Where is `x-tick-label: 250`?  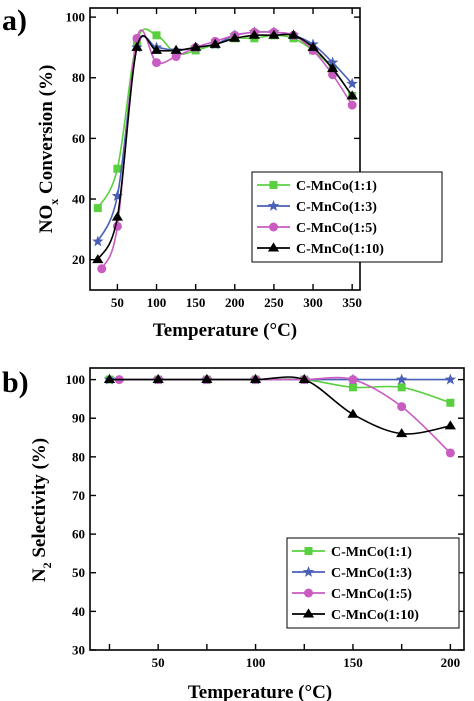
x-tick-label: 250 is located at coordinates (274, 302).